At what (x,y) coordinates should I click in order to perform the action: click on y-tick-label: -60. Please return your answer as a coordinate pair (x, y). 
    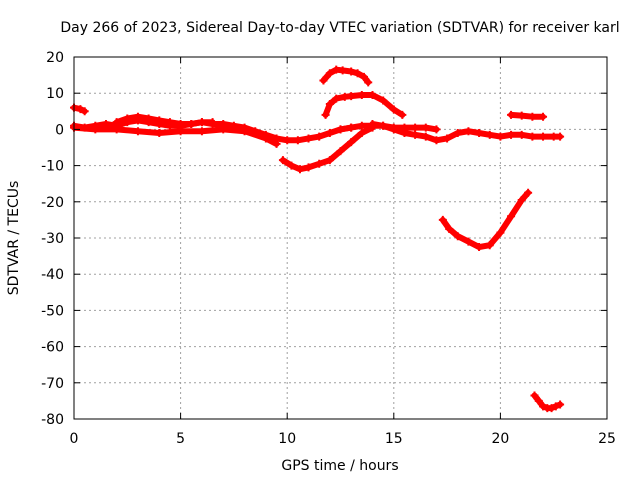
    Looking at the image, I should click on (52, 348).